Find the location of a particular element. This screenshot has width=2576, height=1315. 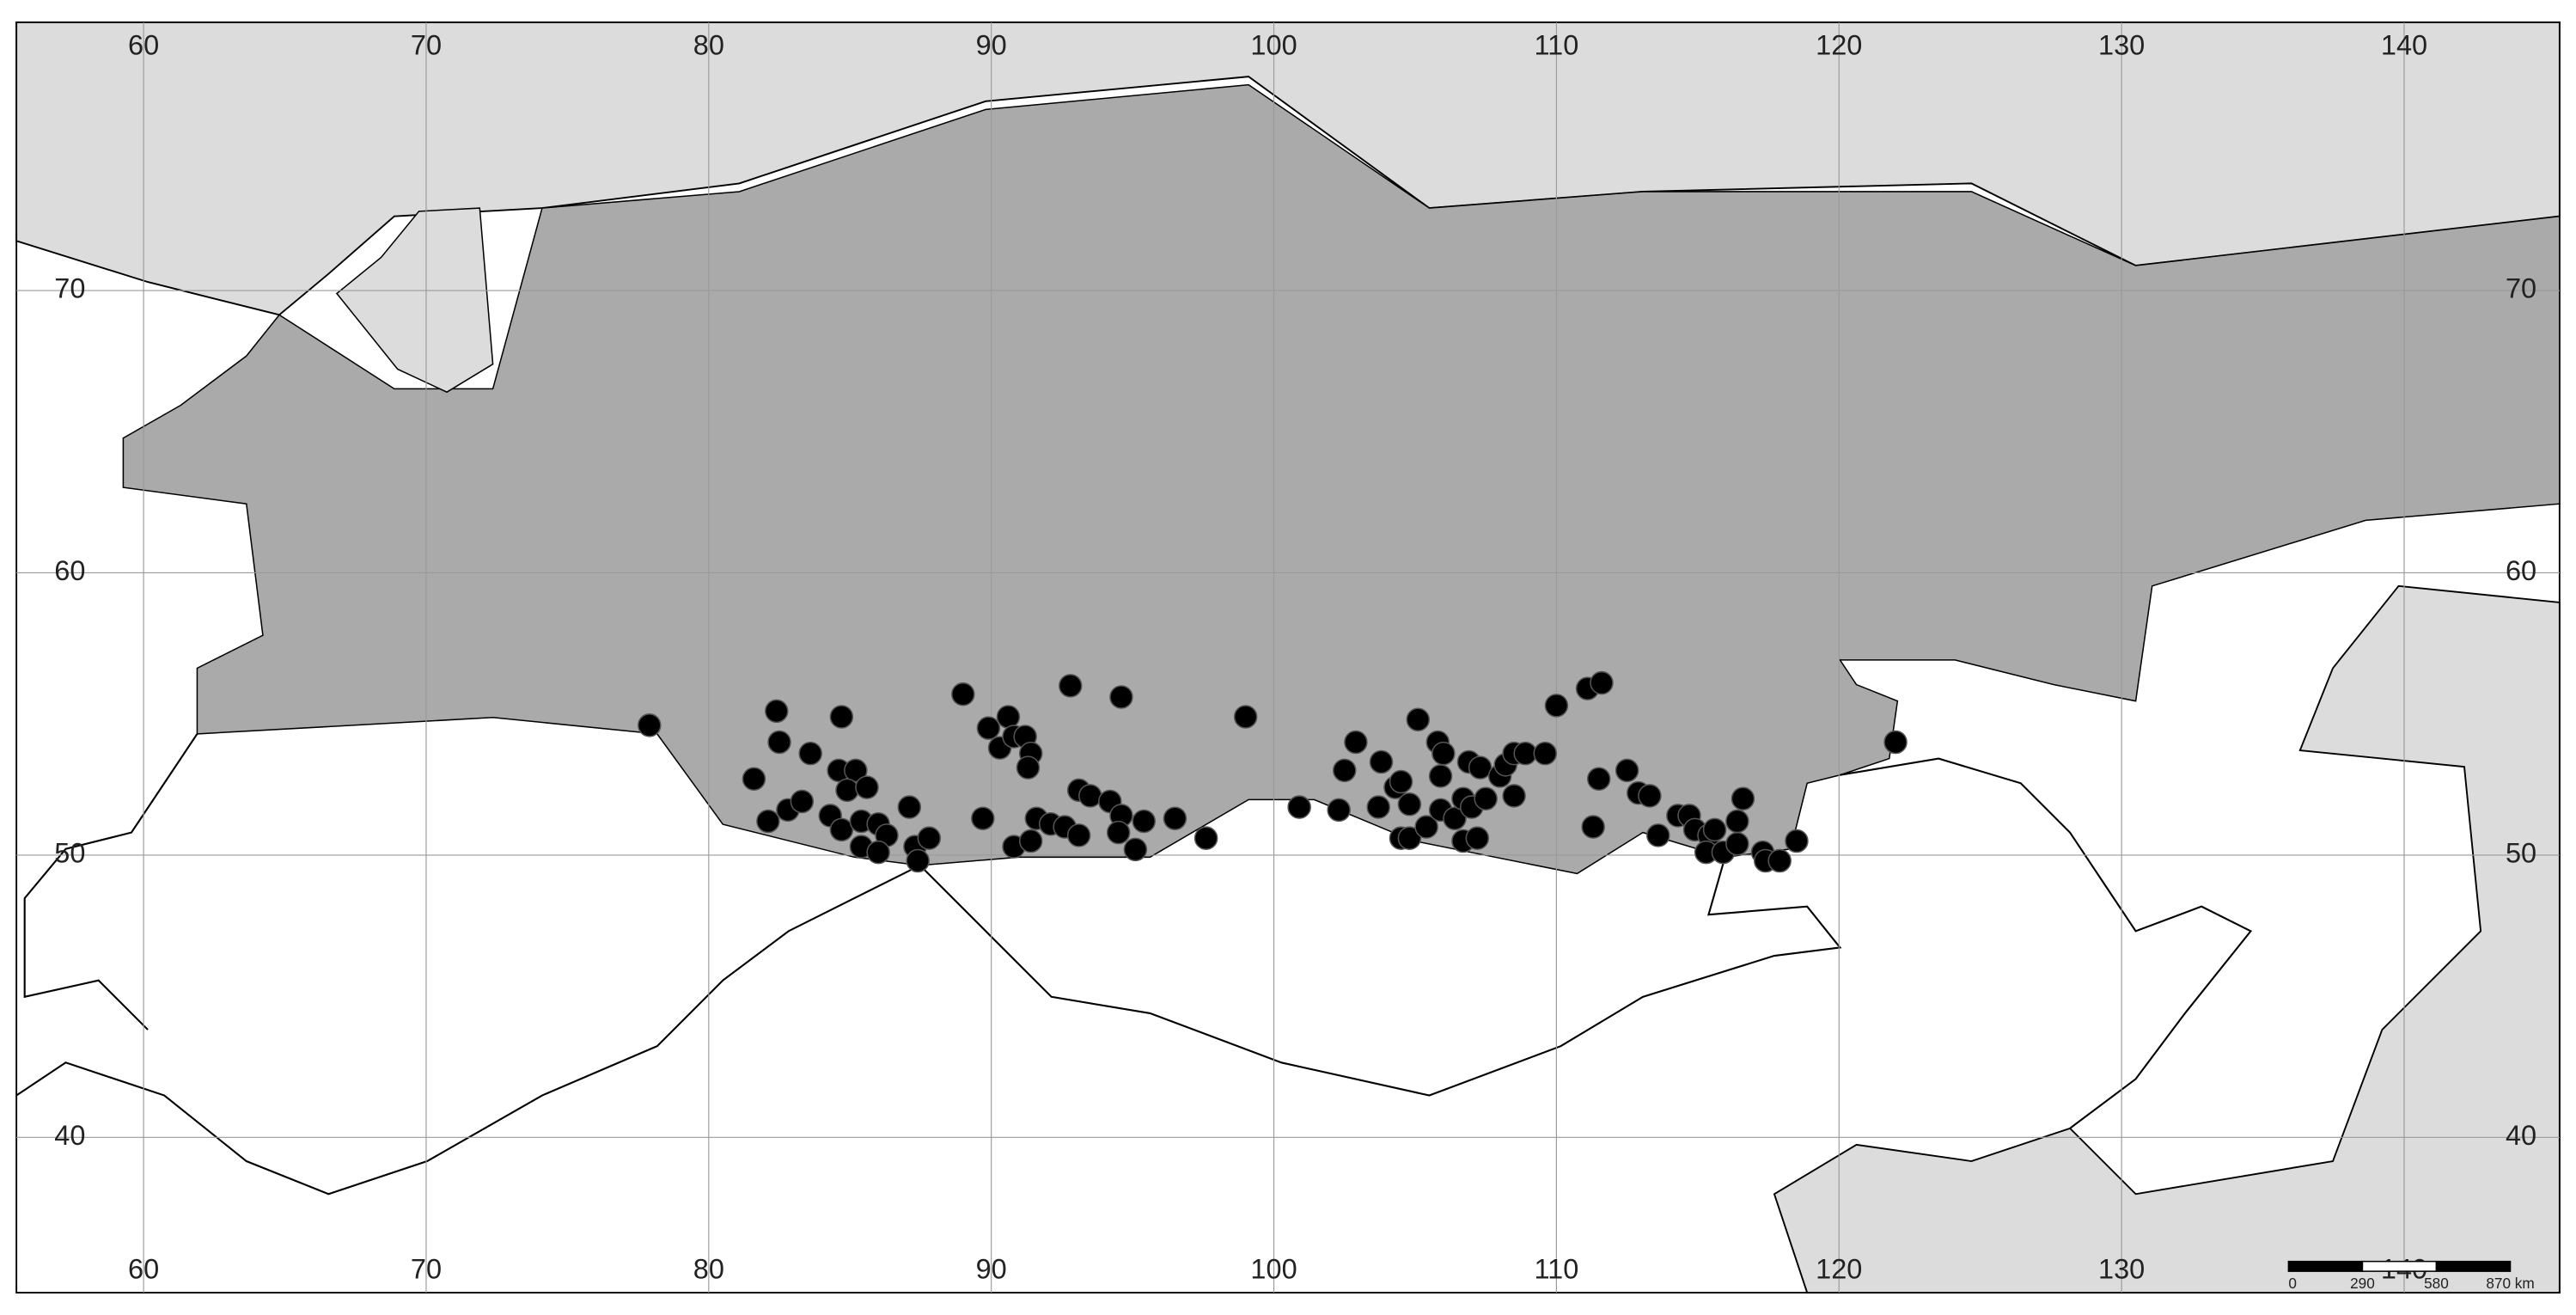

scale-label: 290 is located at coordinates (2362, 1283).